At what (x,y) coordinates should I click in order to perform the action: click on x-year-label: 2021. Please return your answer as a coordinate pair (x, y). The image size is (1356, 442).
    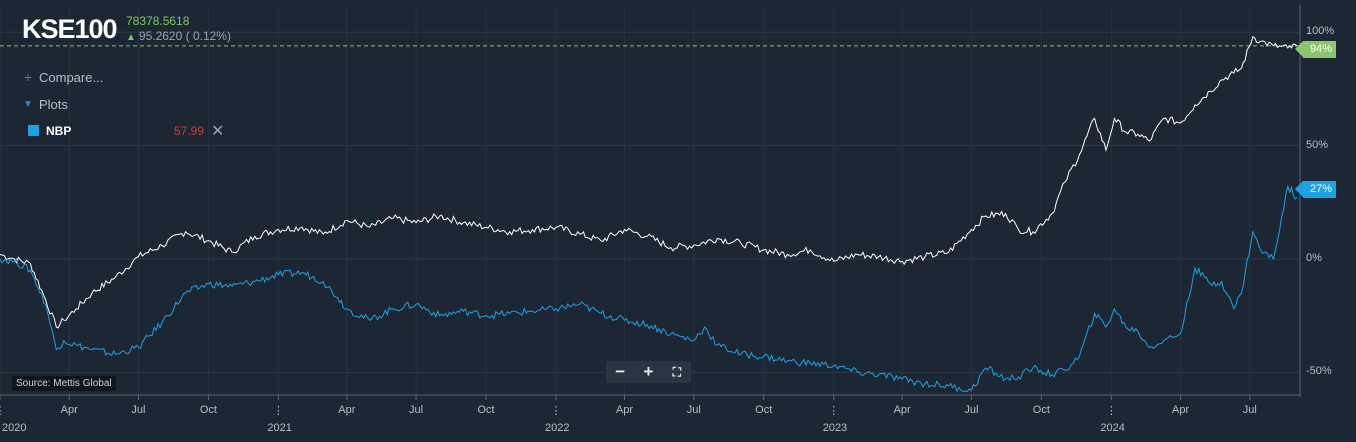
    Looking at the image, I should click on (279, 428).